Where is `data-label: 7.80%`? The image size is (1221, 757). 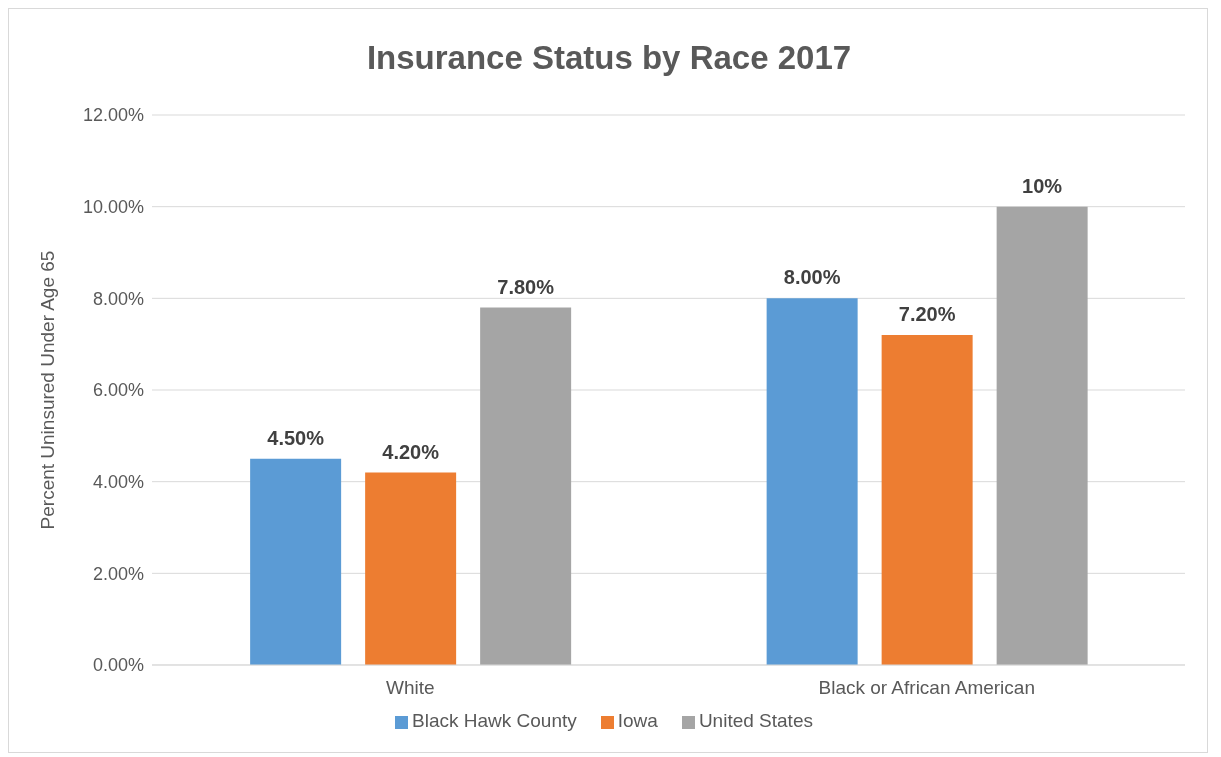 data-label: 7.80% is located at coordinates (526, 286).